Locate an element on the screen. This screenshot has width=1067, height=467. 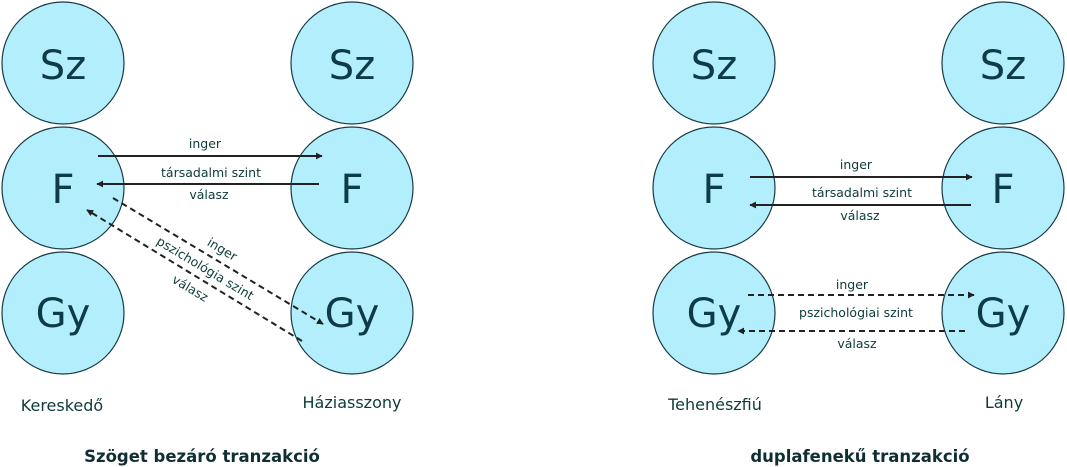
diagram-caption: Szöget bezáró tranzakció is located at coordinates (202, 456).